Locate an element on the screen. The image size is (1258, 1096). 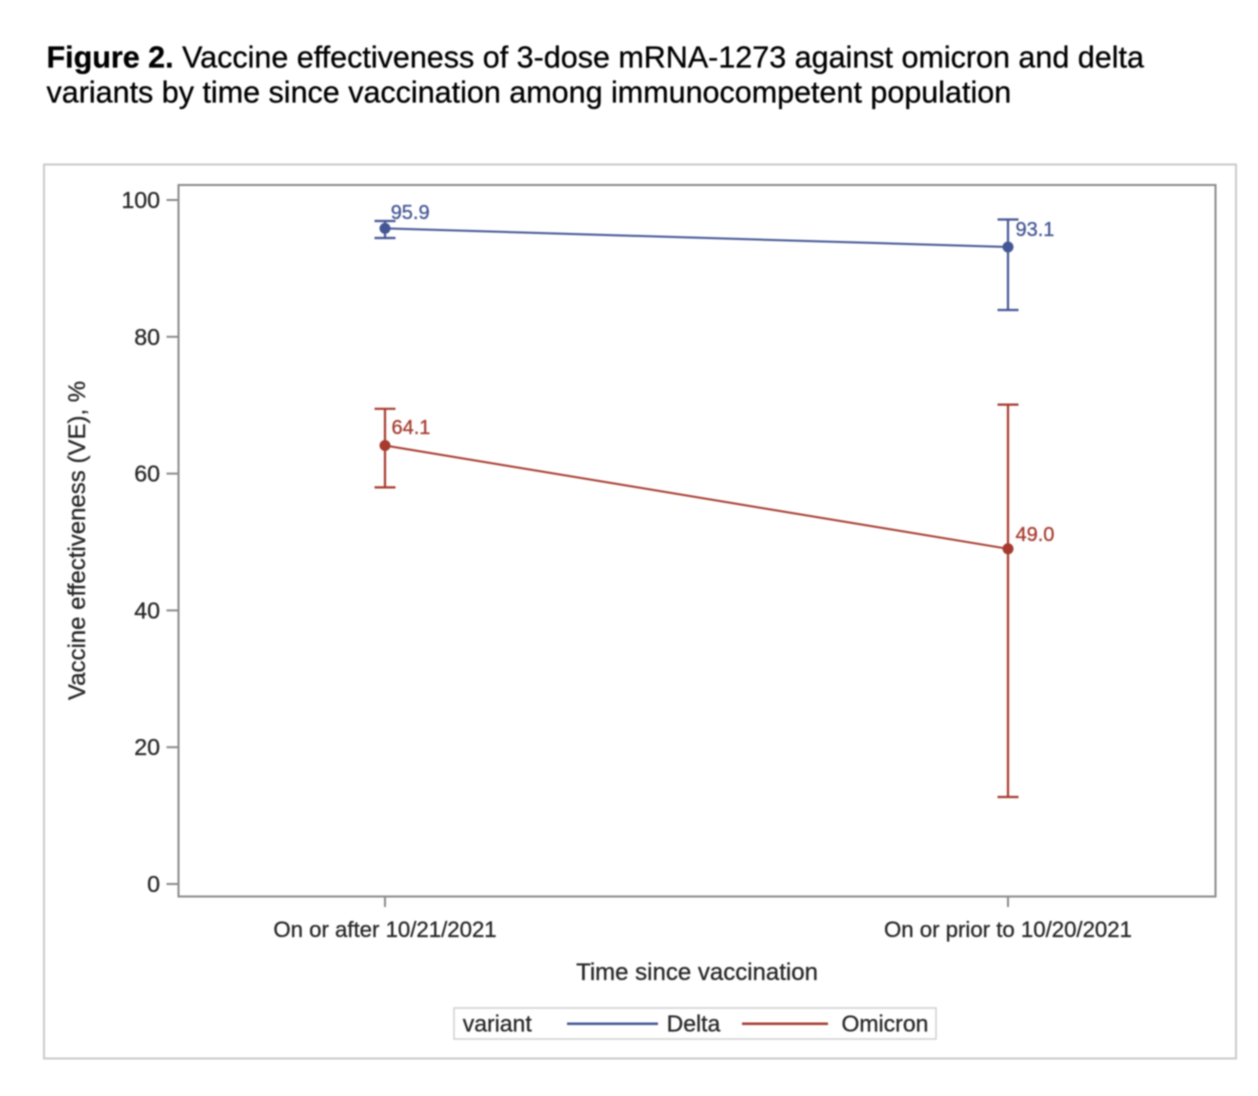
svg-text: Omicron is located at coordinates (885, 1024).